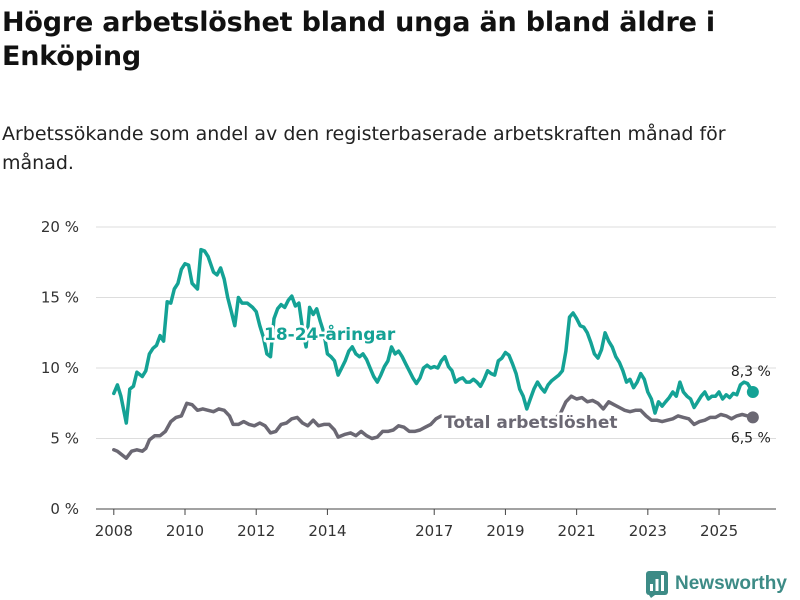  I want to click on x-tick-label: 2014, so click(327, 531).